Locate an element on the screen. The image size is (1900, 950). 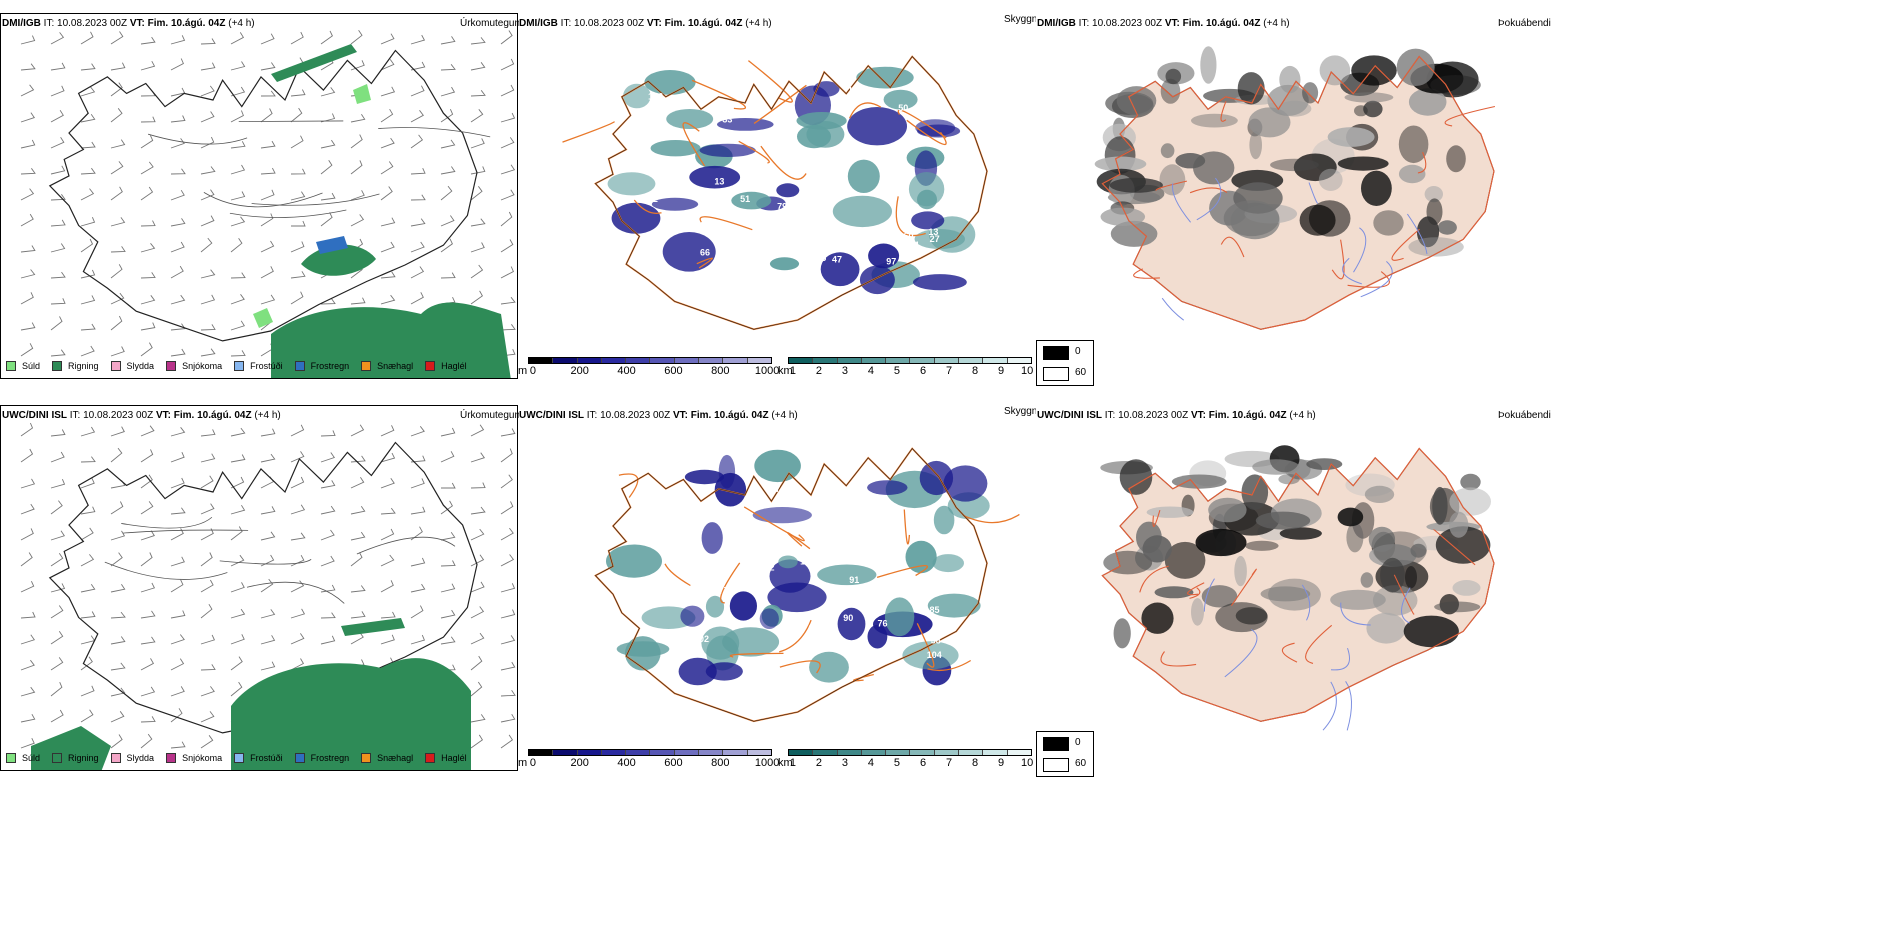
visibility-label: 98 is located at coordinates (716, 112).